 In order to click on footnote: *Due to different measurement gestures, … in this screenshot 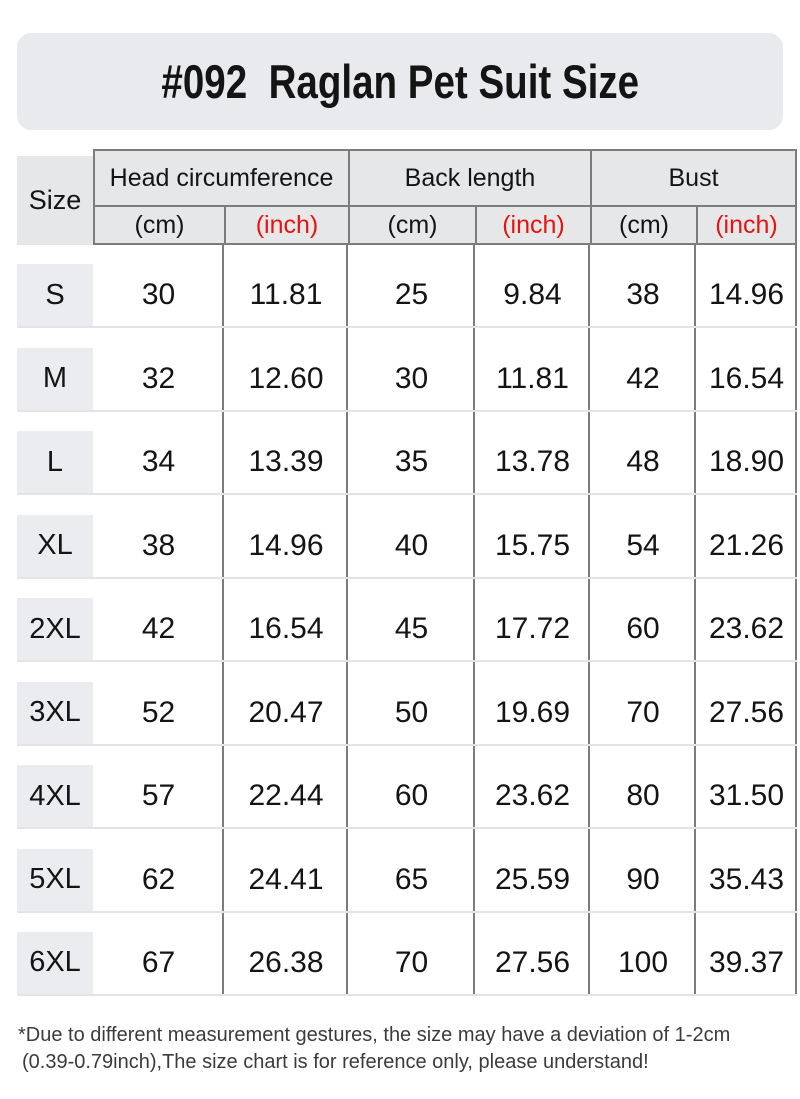, I will do `click(405, 1049)`.